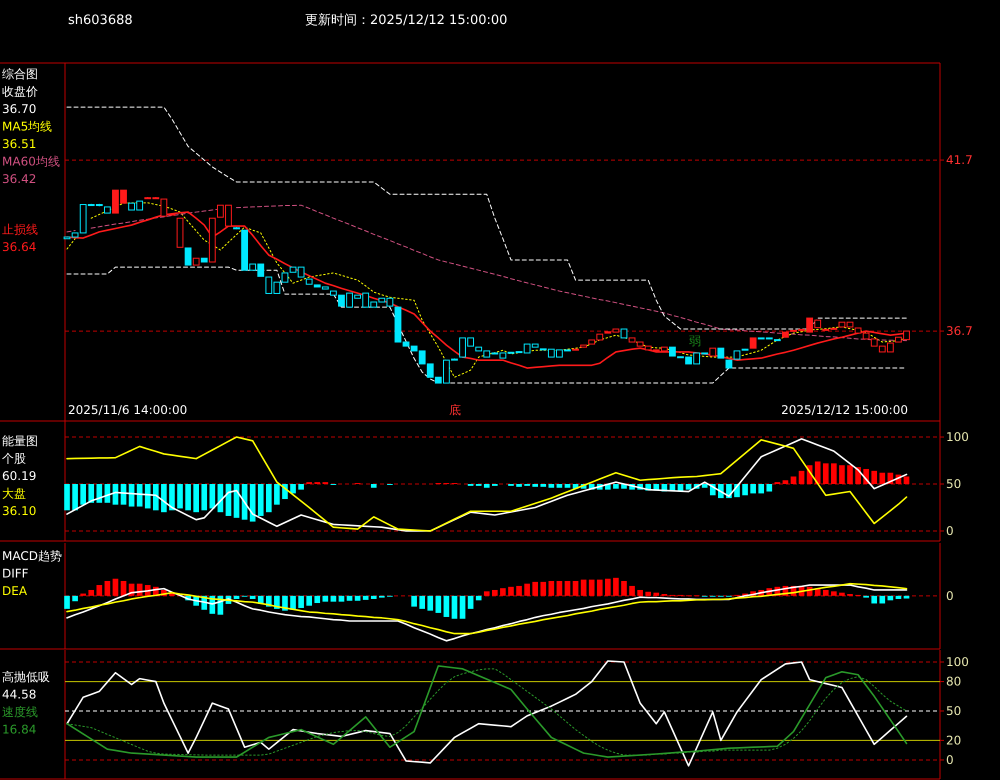 The image size is (1000, 780). What do you see at coordinates (20, 441) in the screenshot?
I see `y-axis-title: 能量图` at bounding box center [20, 441].